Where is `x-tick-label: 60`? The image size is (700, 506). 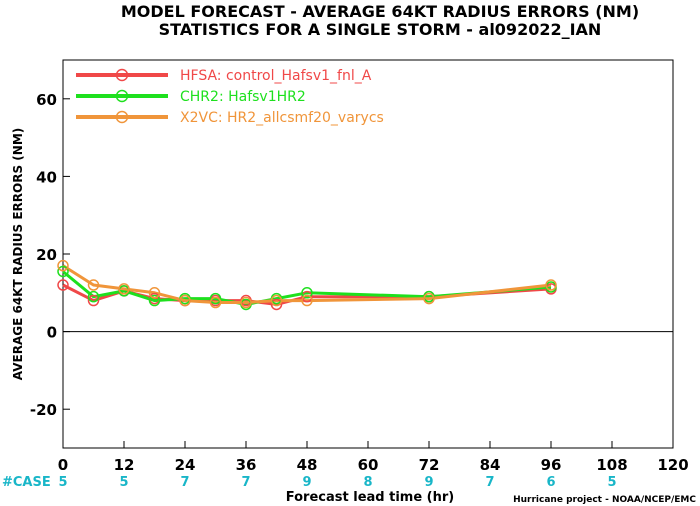 x-tick-label: 60 is located at coordinates (368, 465).